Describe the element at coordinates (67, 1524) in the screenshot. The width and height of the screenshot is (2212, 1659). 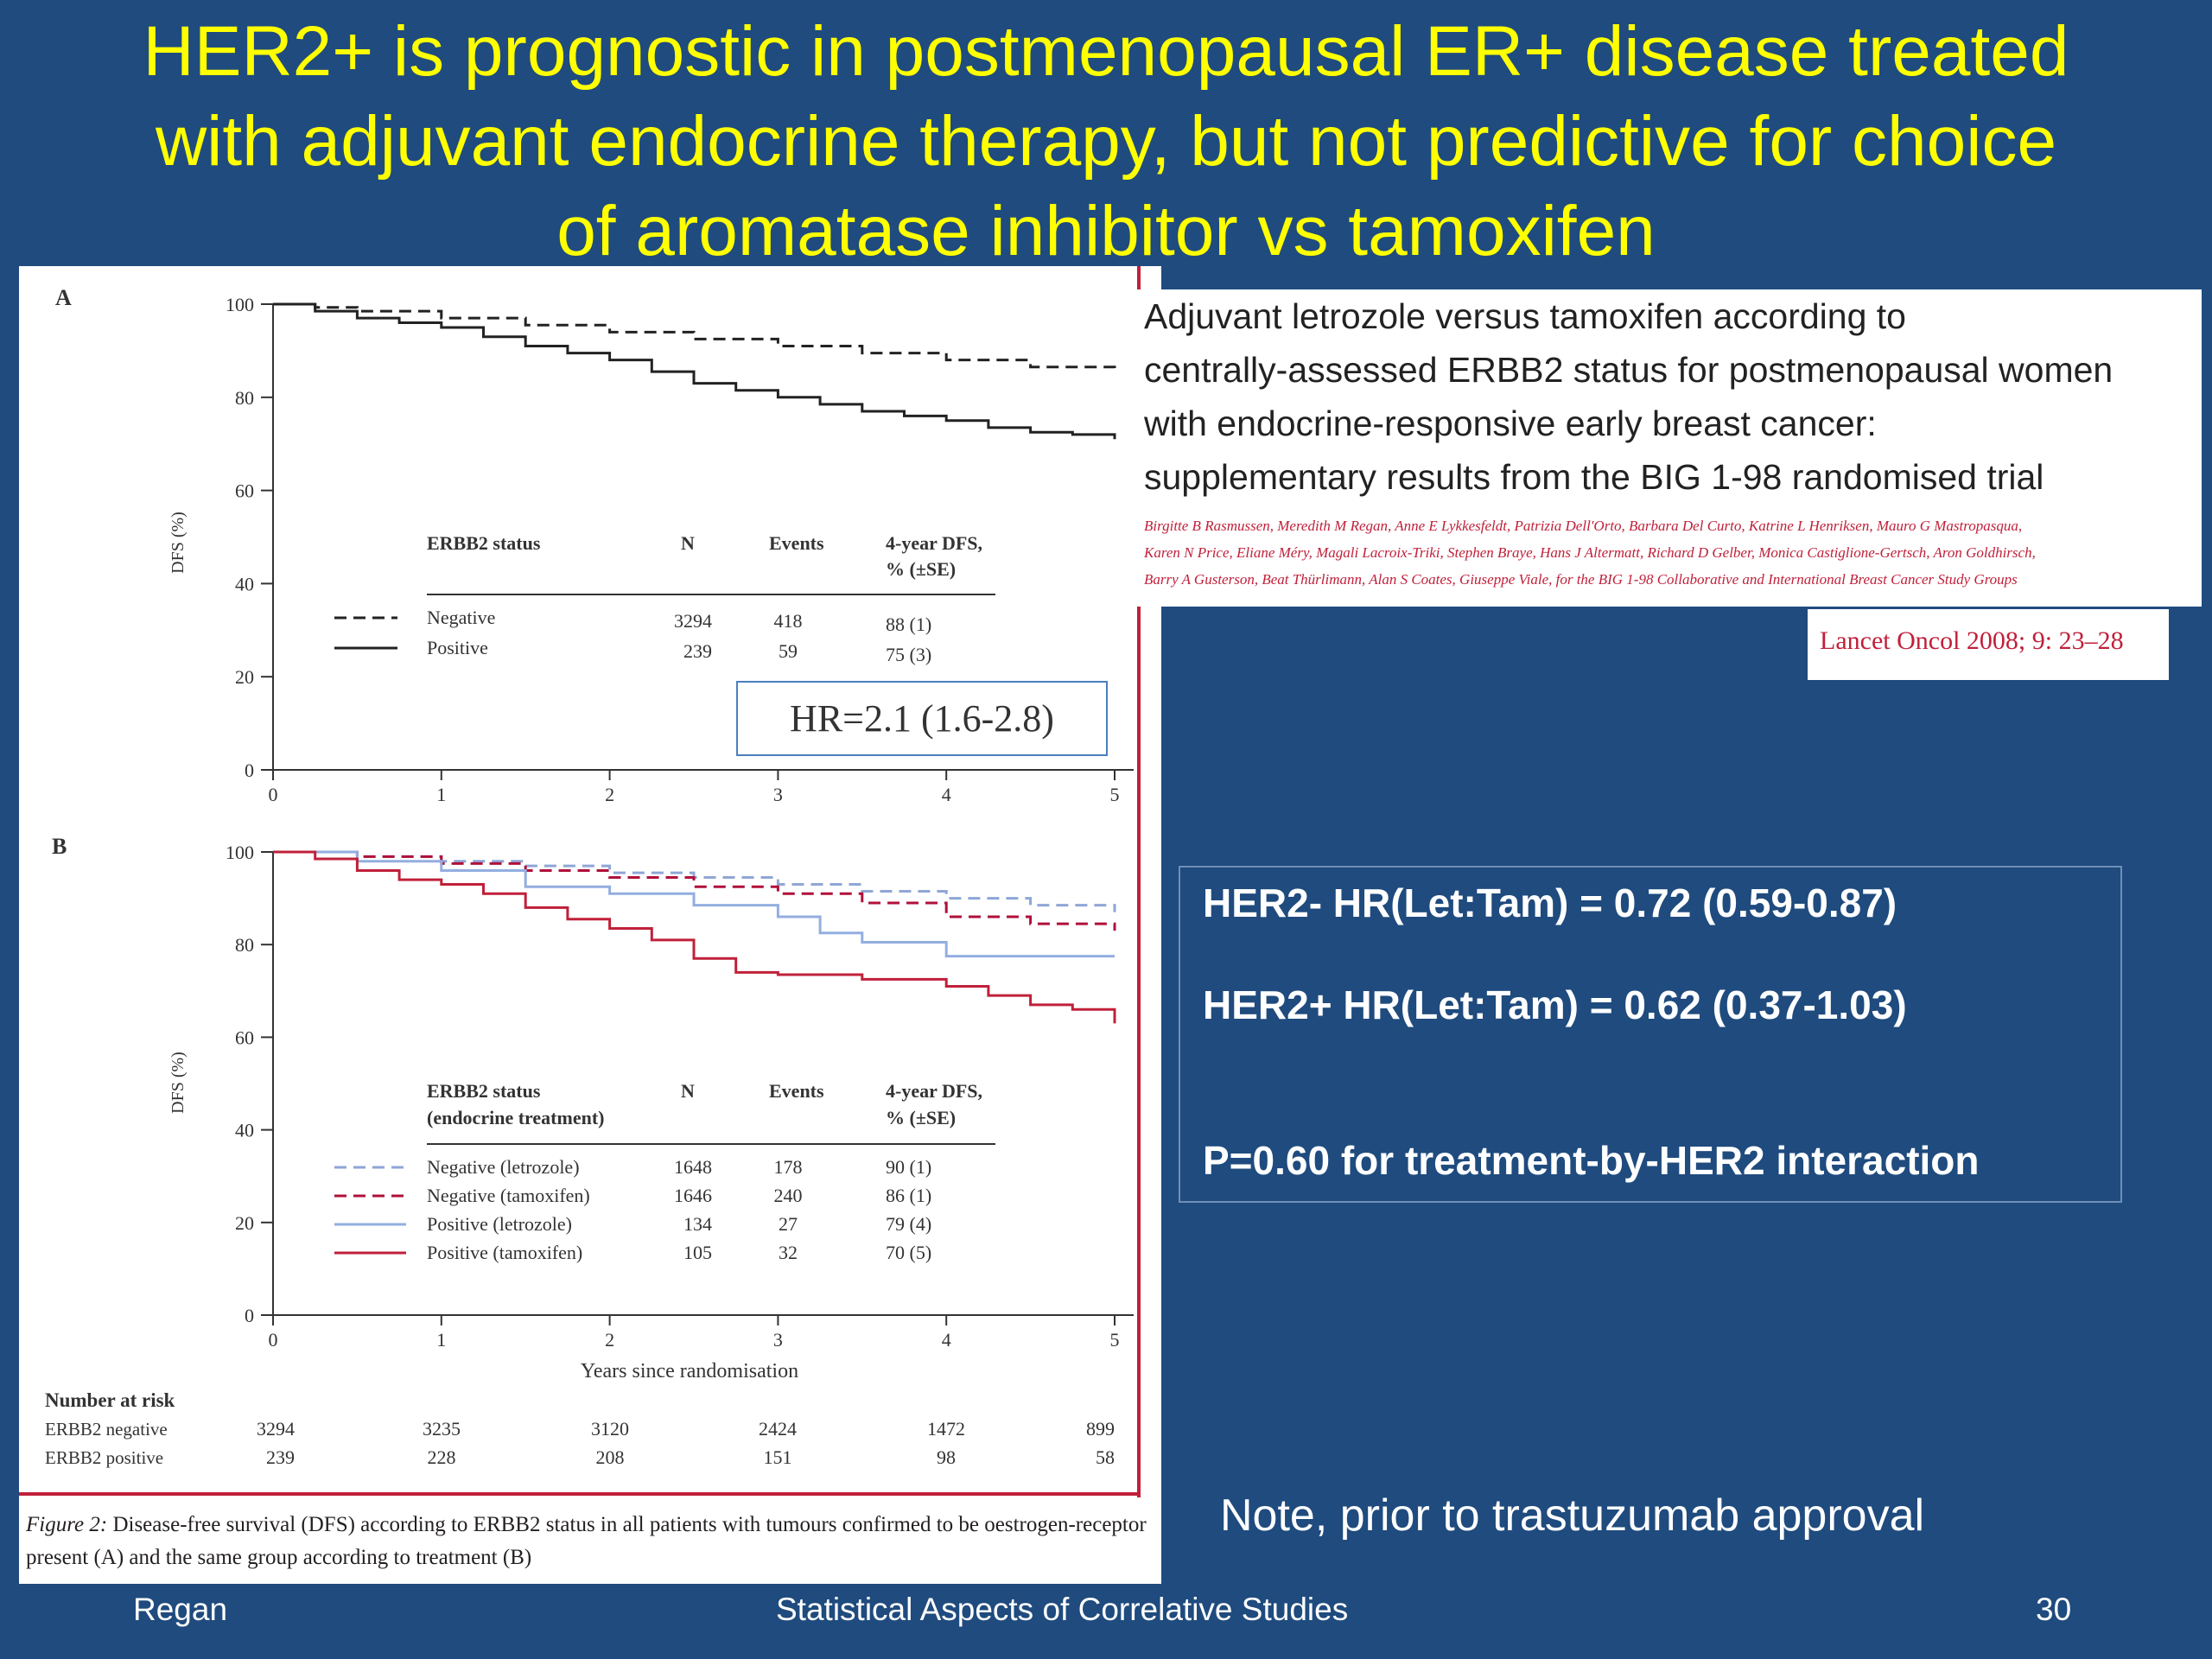
I see `figure-caption-label: Figure 2:` at that location.